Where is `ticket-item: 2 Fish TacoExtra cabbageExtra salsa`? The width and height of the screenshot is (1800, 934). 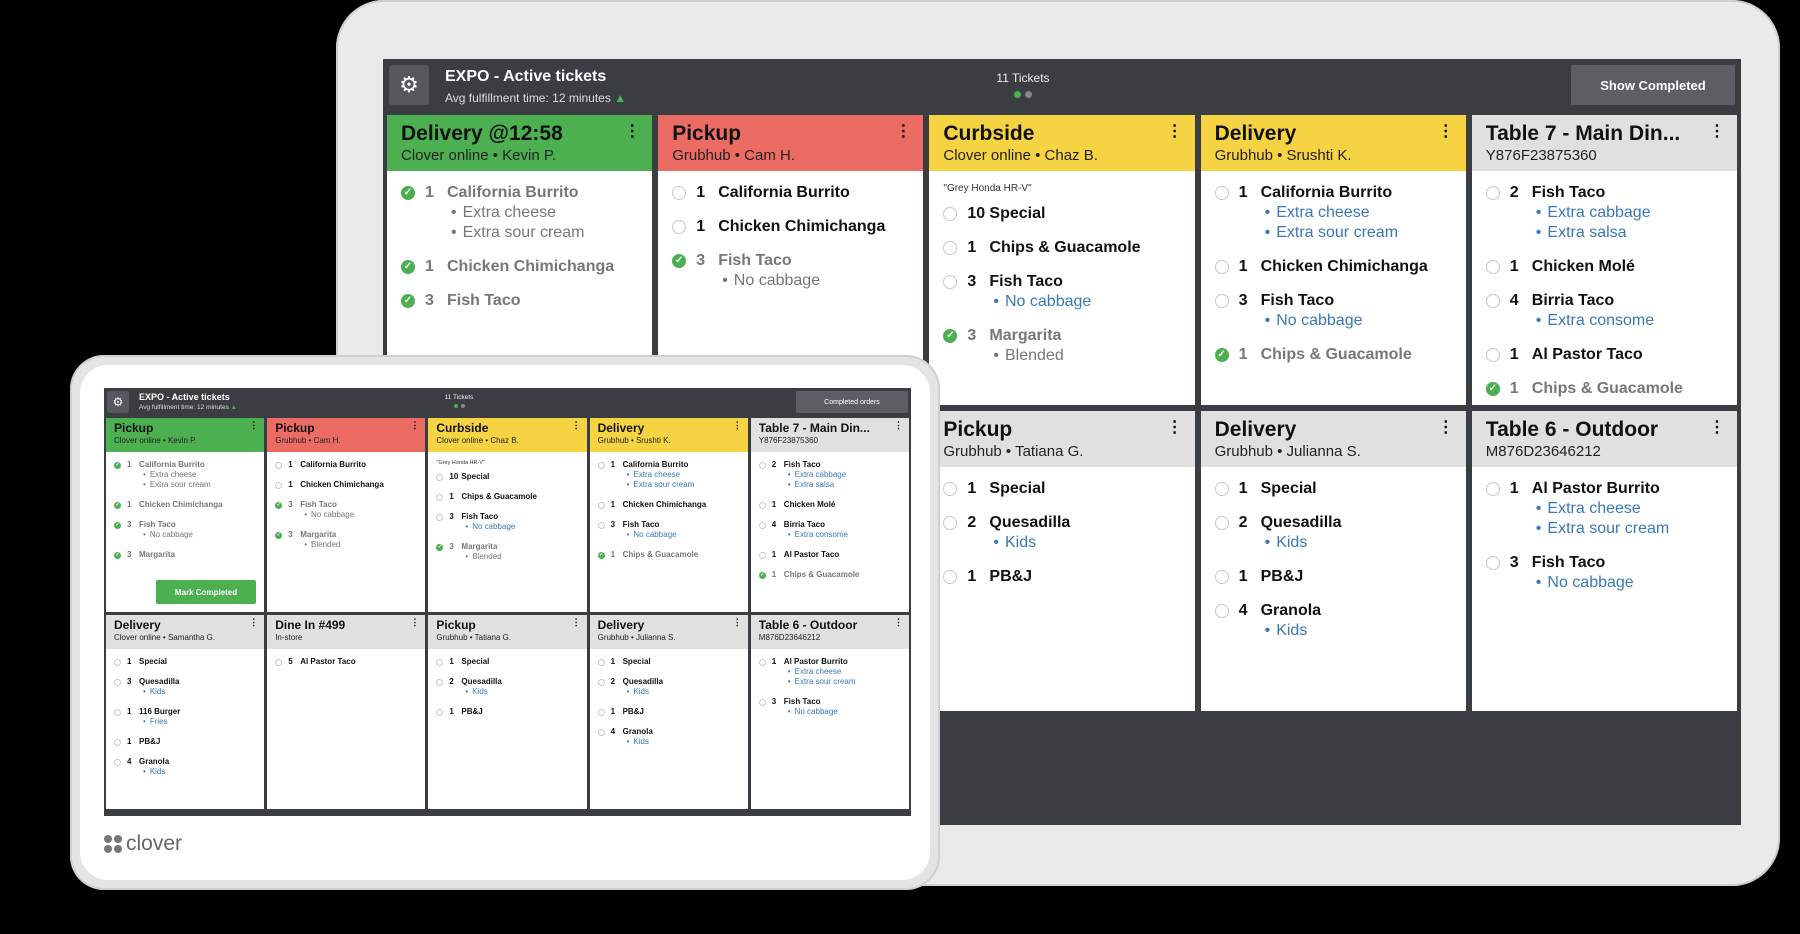
ticket-item: 2 Fish TacoExtra cabbageExtra salsa is located at coordinates (829, 475).